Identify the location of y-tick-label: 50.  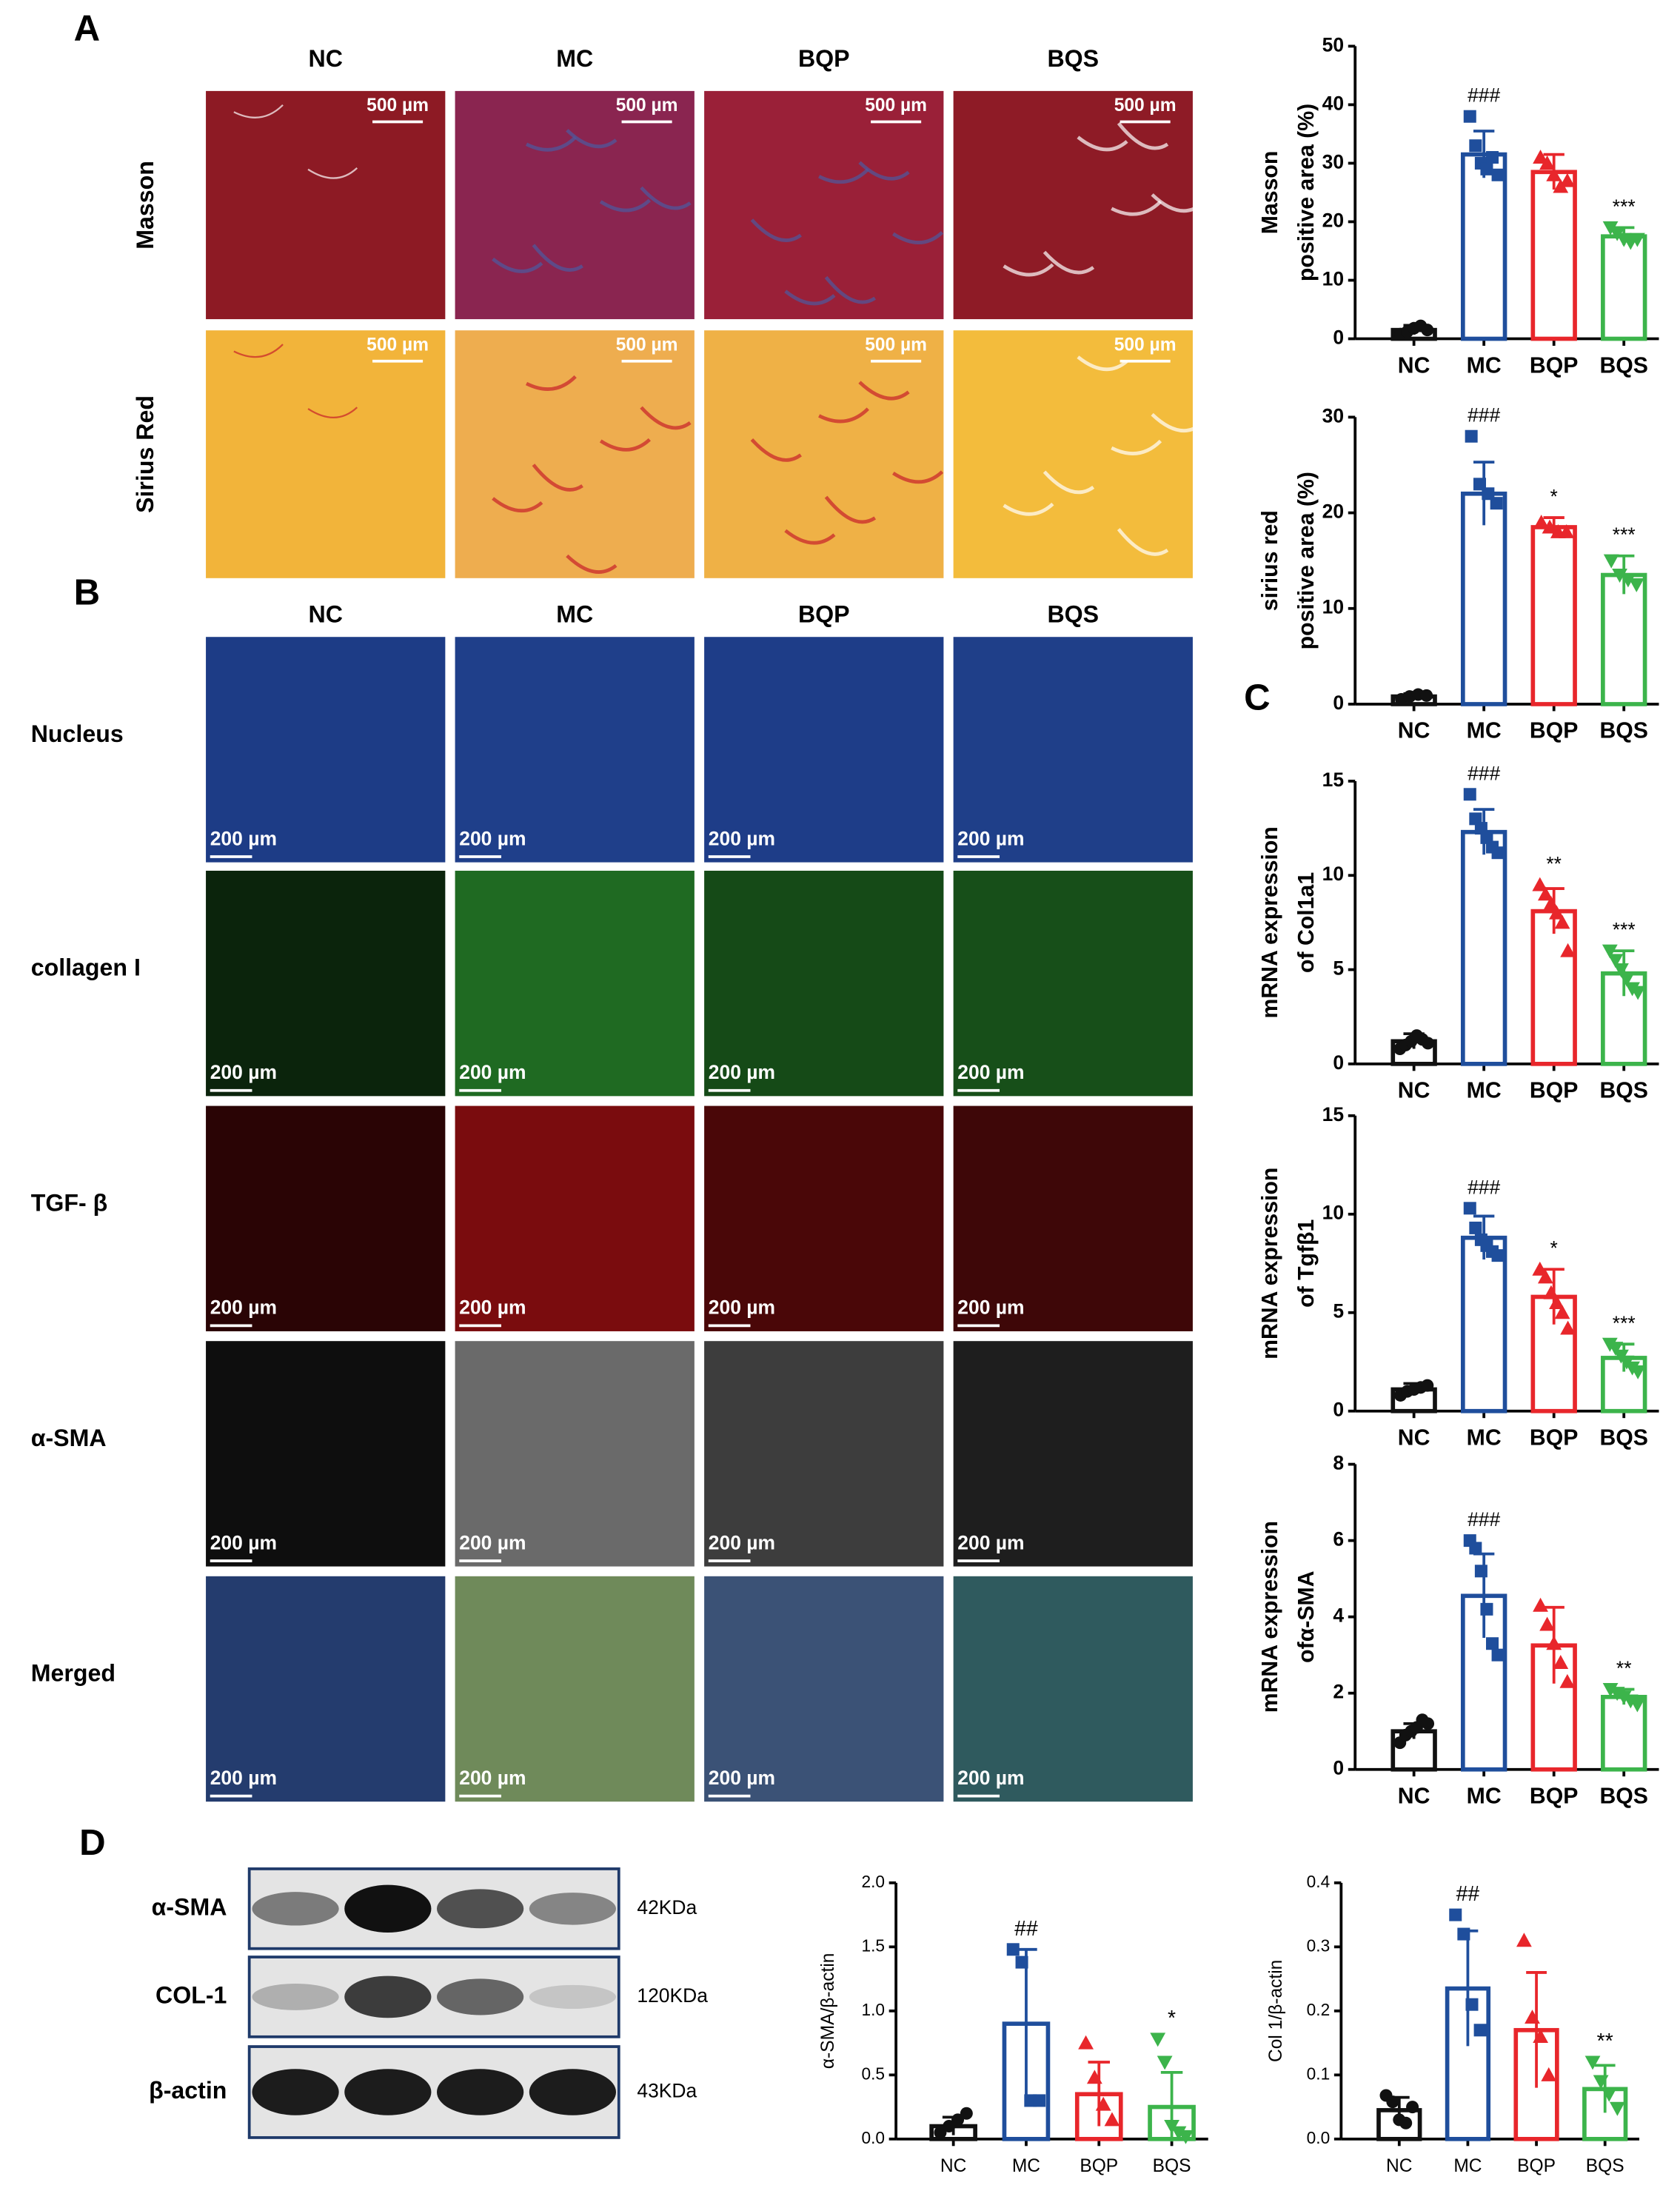
(1333, 44).